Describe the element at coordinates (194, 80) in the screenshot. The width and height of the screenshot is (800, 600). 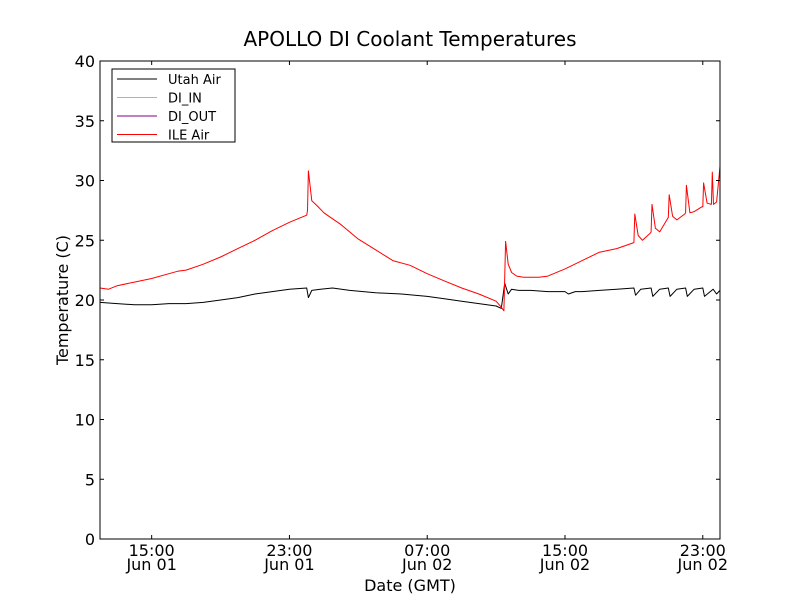
I see `legend-label-utah-air: Utah Air` at that location.